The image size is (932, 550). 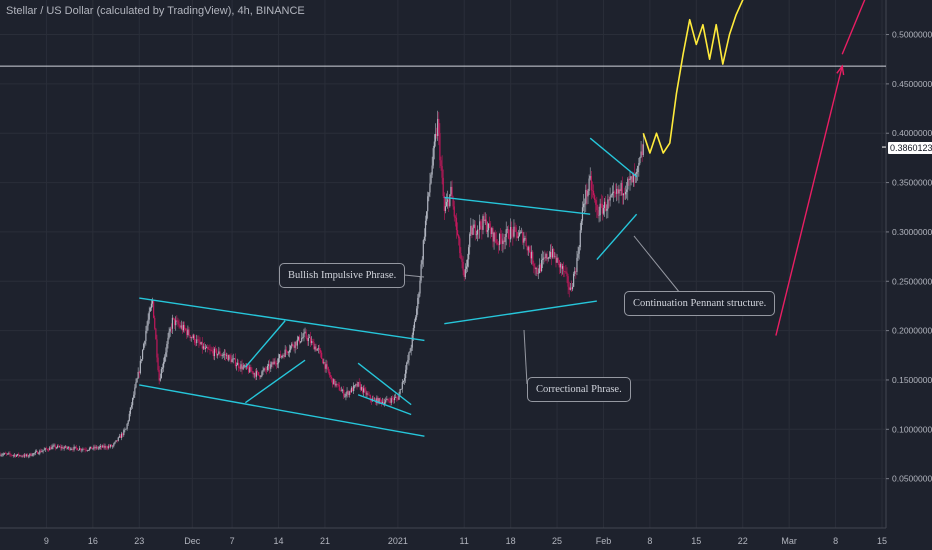 What do you see at coordinates (809, 200) in the screenshot?
I see `target-arrow-shaft` at bounding box center [809, 200].